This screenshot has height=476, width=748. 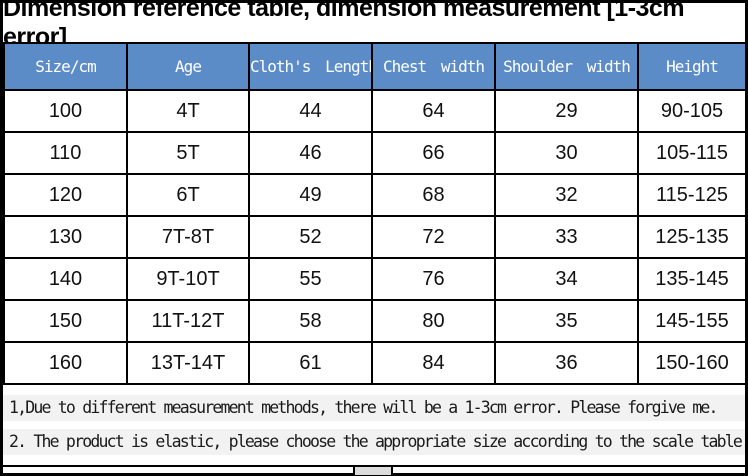 What do you see at coordinates (310, 363) in the screenshot?
I see `cell-length: 61` at bounding box center [310, 363].